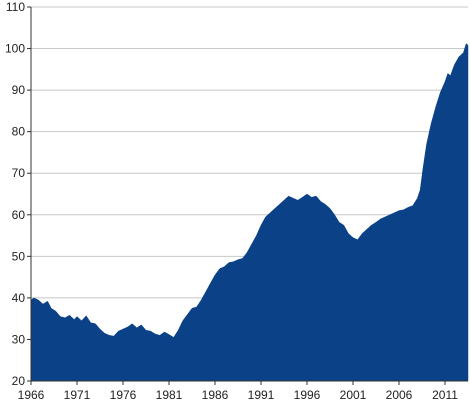 The width and height of the screenshot is (470, 402). I want to click on x-tick-label: 1976, so click(123, 395).